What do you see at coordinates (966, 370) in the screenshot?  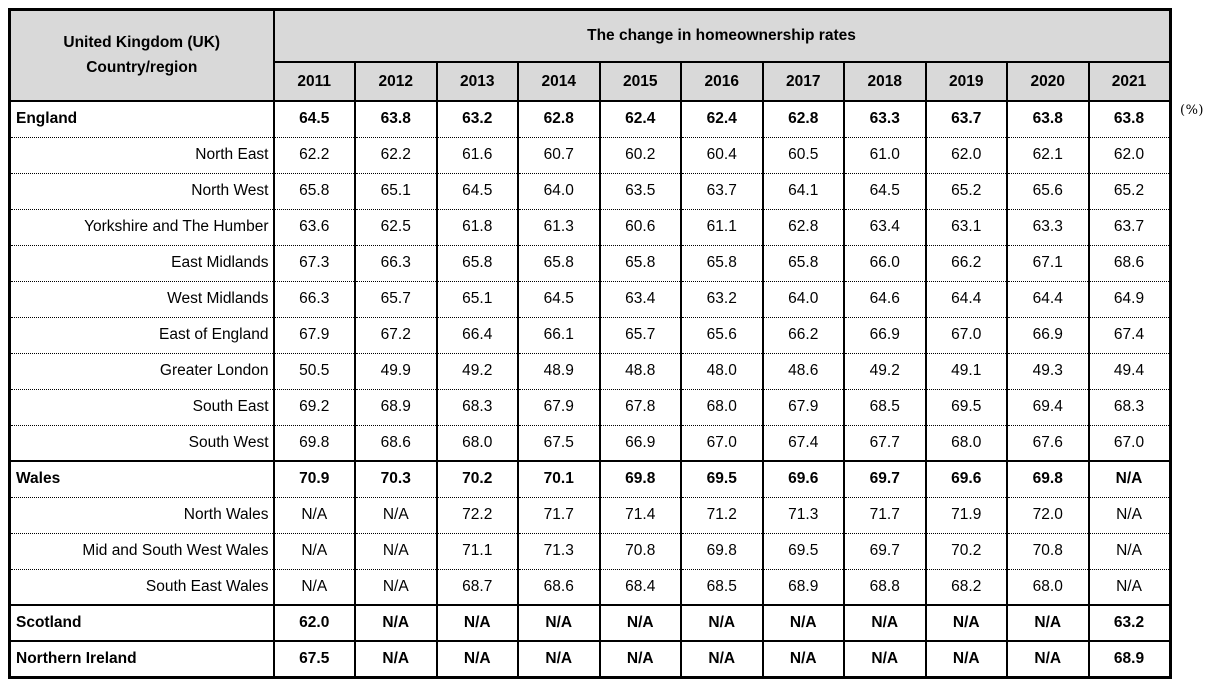 I see `value-cell: 49.1` at bounding box center [966, 370].